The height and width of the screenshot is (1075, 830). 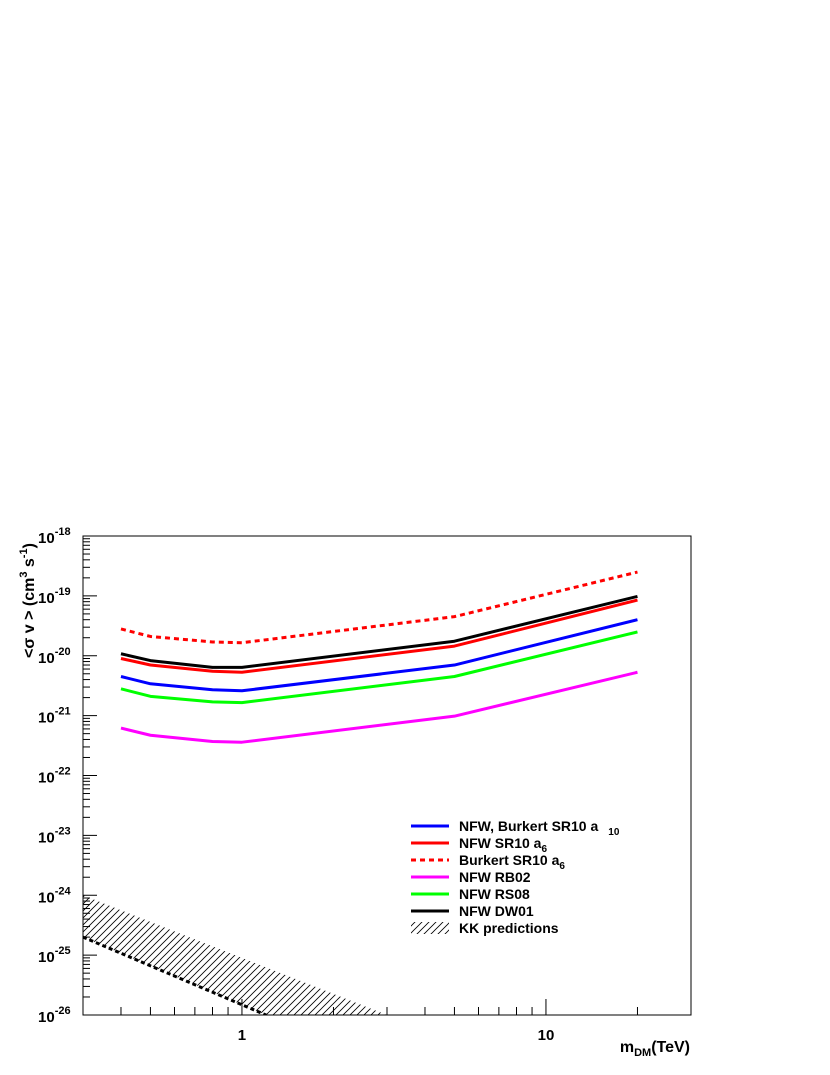 I want to click on legend-label-1: NFW SR10 a6, so click(x=503, y=845).